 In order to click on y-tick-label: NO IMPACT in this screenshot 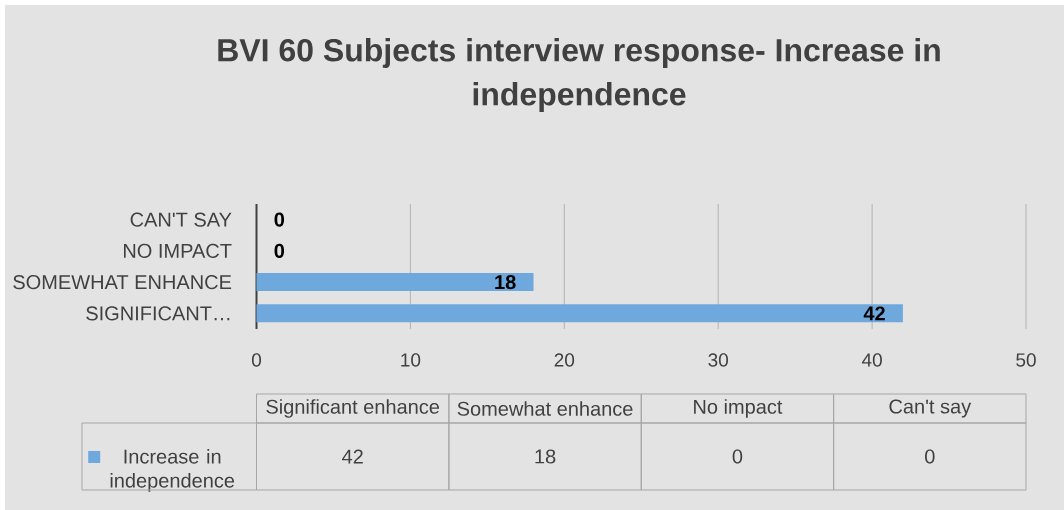, I will do `click(178, 250)`.